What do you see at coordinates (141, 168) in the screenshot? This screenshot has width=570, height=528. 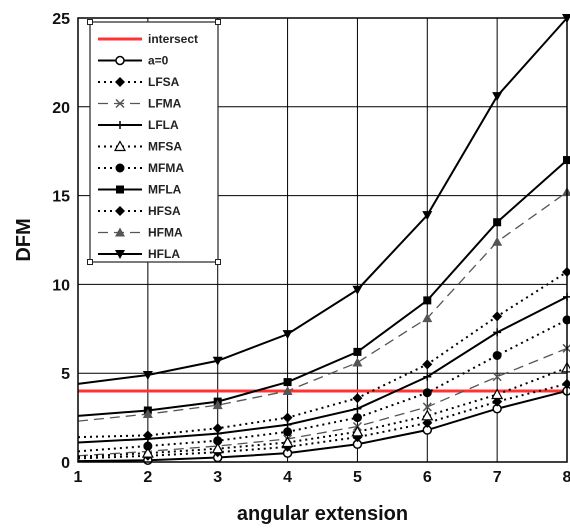 I see `legend-item-mfma: MFMA` at bounding box center [141, 168].